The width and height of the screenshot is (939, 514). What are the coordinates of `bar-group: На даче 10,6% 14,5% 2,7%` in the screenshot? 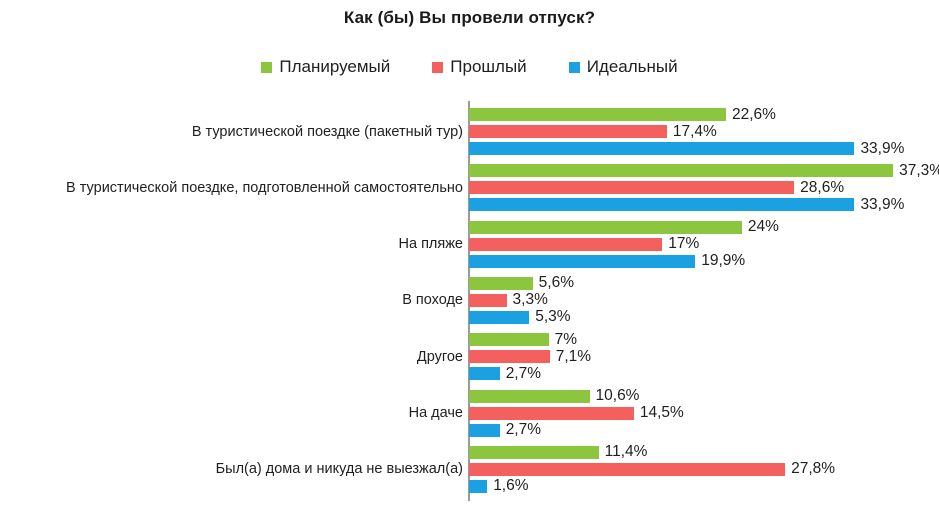 It's located at (469, 412).